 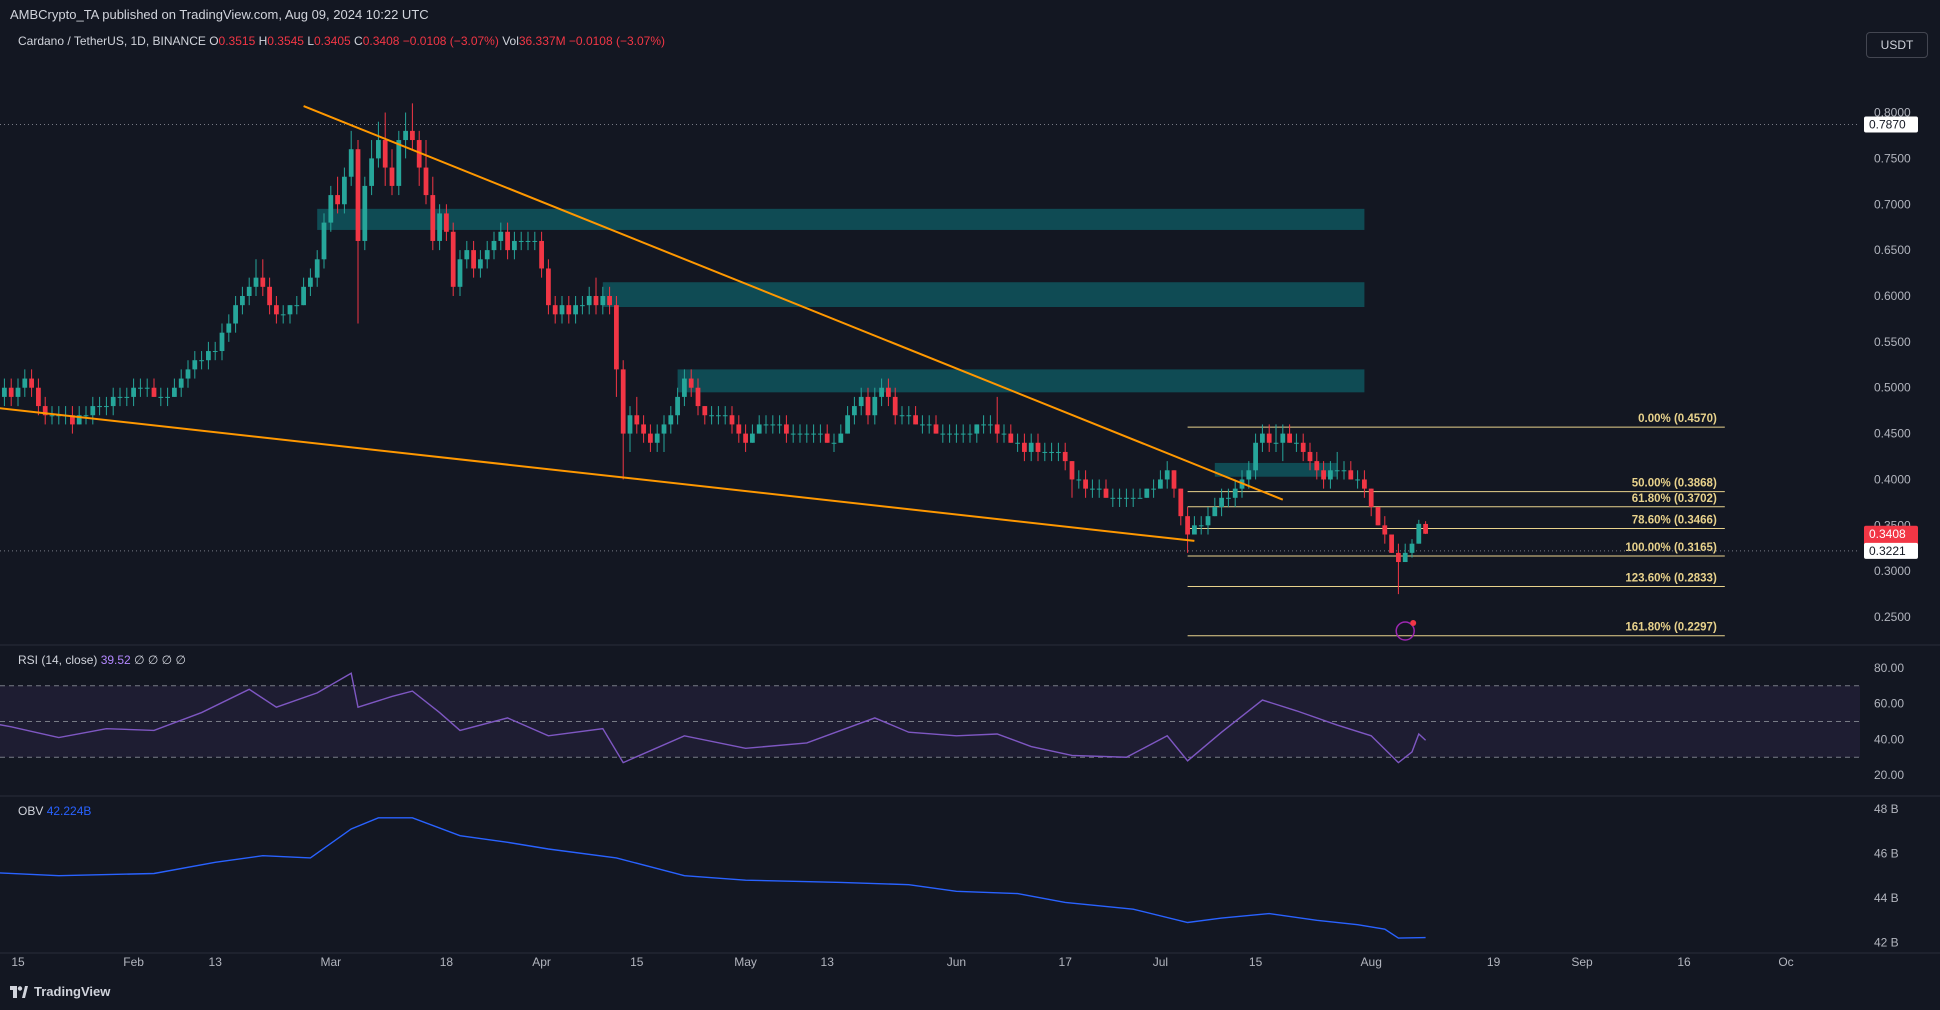 I want to click on obv-name: OBV, so click(x=31, y=811).